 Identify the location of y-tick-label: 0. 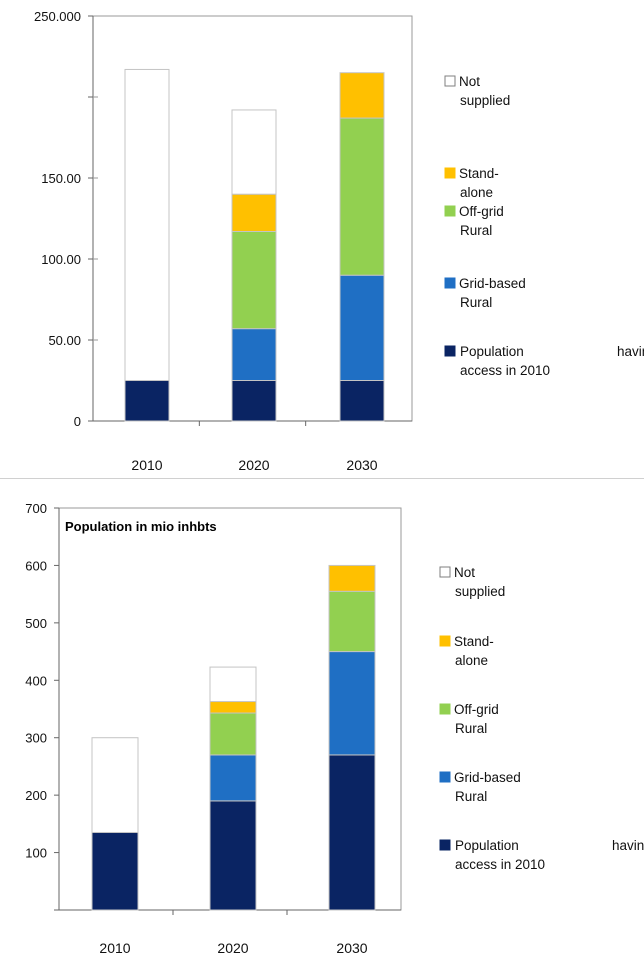
(77, 421).